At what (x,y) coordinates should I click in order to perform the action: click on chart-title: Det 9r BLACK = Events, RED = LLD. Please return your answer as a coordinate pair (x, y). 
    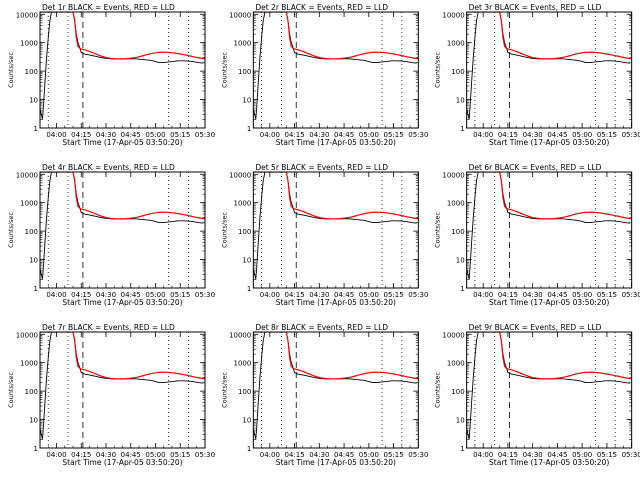
    Looking at the image, I should click on (535, 327).